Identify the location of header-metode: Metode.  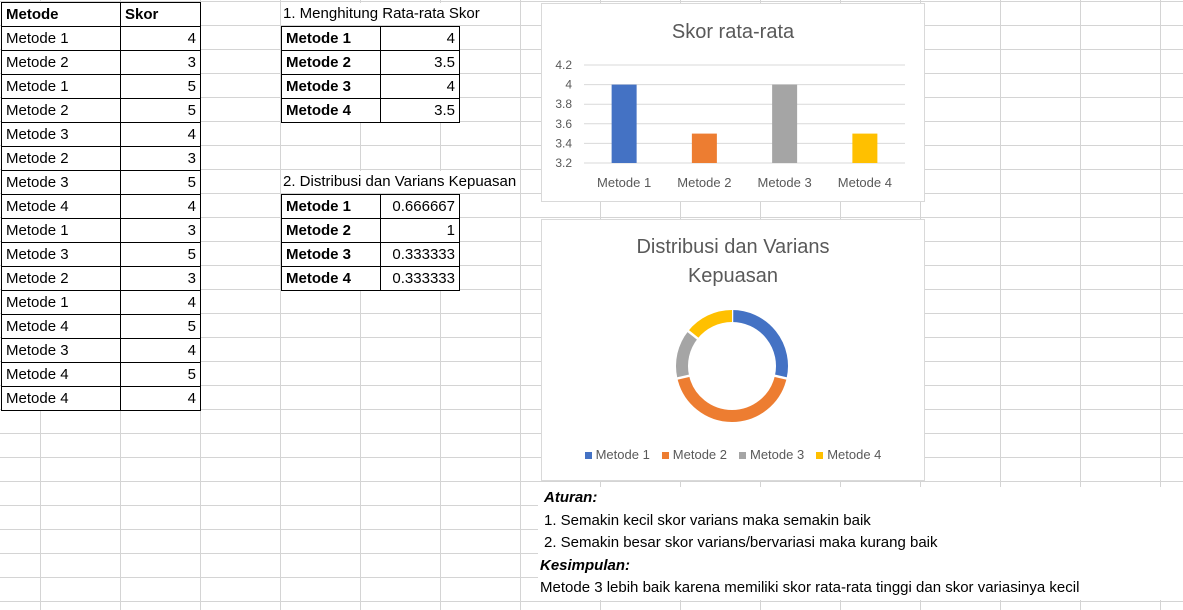
(61, 14).